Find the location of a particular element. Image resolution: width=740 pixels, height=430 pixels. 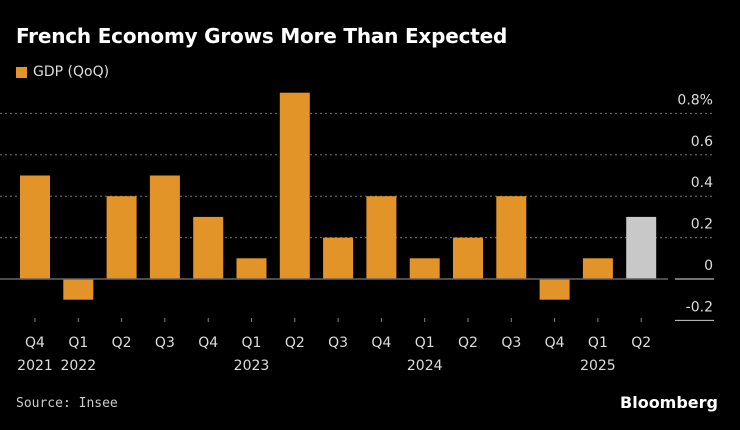

legend: GDP (QoQ) is located at coordinates (62, 72).